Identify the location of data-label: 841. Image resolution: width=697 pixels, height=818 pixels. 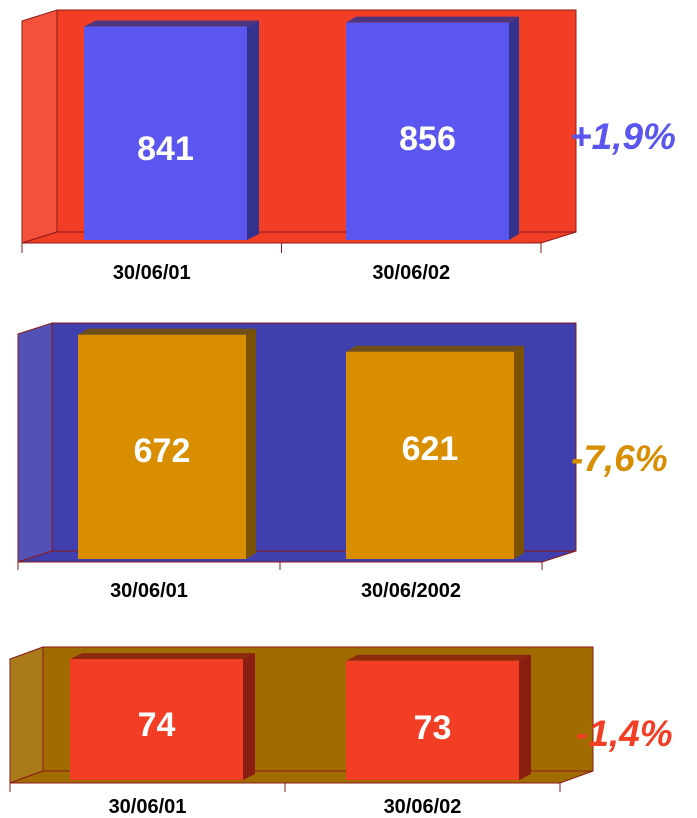
(165, 149).